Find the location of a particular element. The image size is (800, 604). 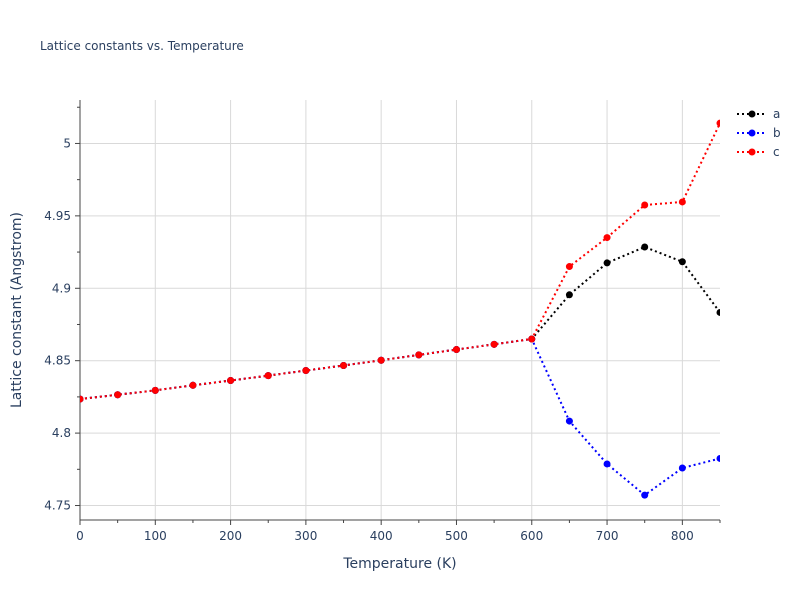

legend-label: c is located at coordinates (776, 152).